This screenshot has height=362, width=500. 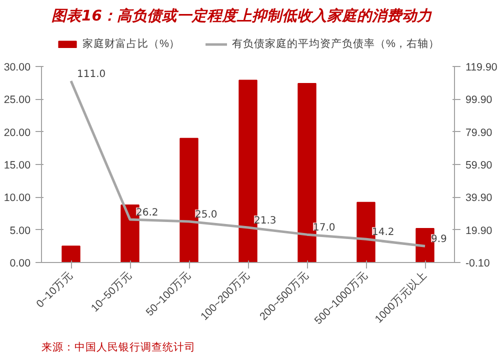 What do you see at coordinates (20, 264) in the screenshot?
I see `y-tick-label: 0.00` at bounding box center [20, 264].